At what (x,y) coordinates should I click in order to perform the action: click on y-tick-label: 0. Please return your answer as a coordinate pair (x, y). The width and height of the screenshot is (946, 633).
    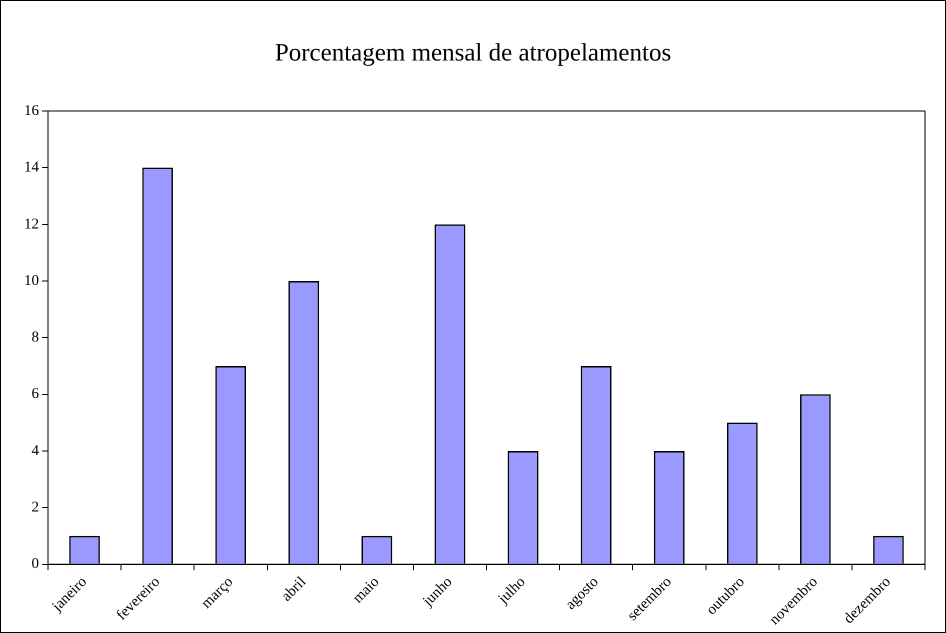
    Looking at the image, I should click on (35, 564).